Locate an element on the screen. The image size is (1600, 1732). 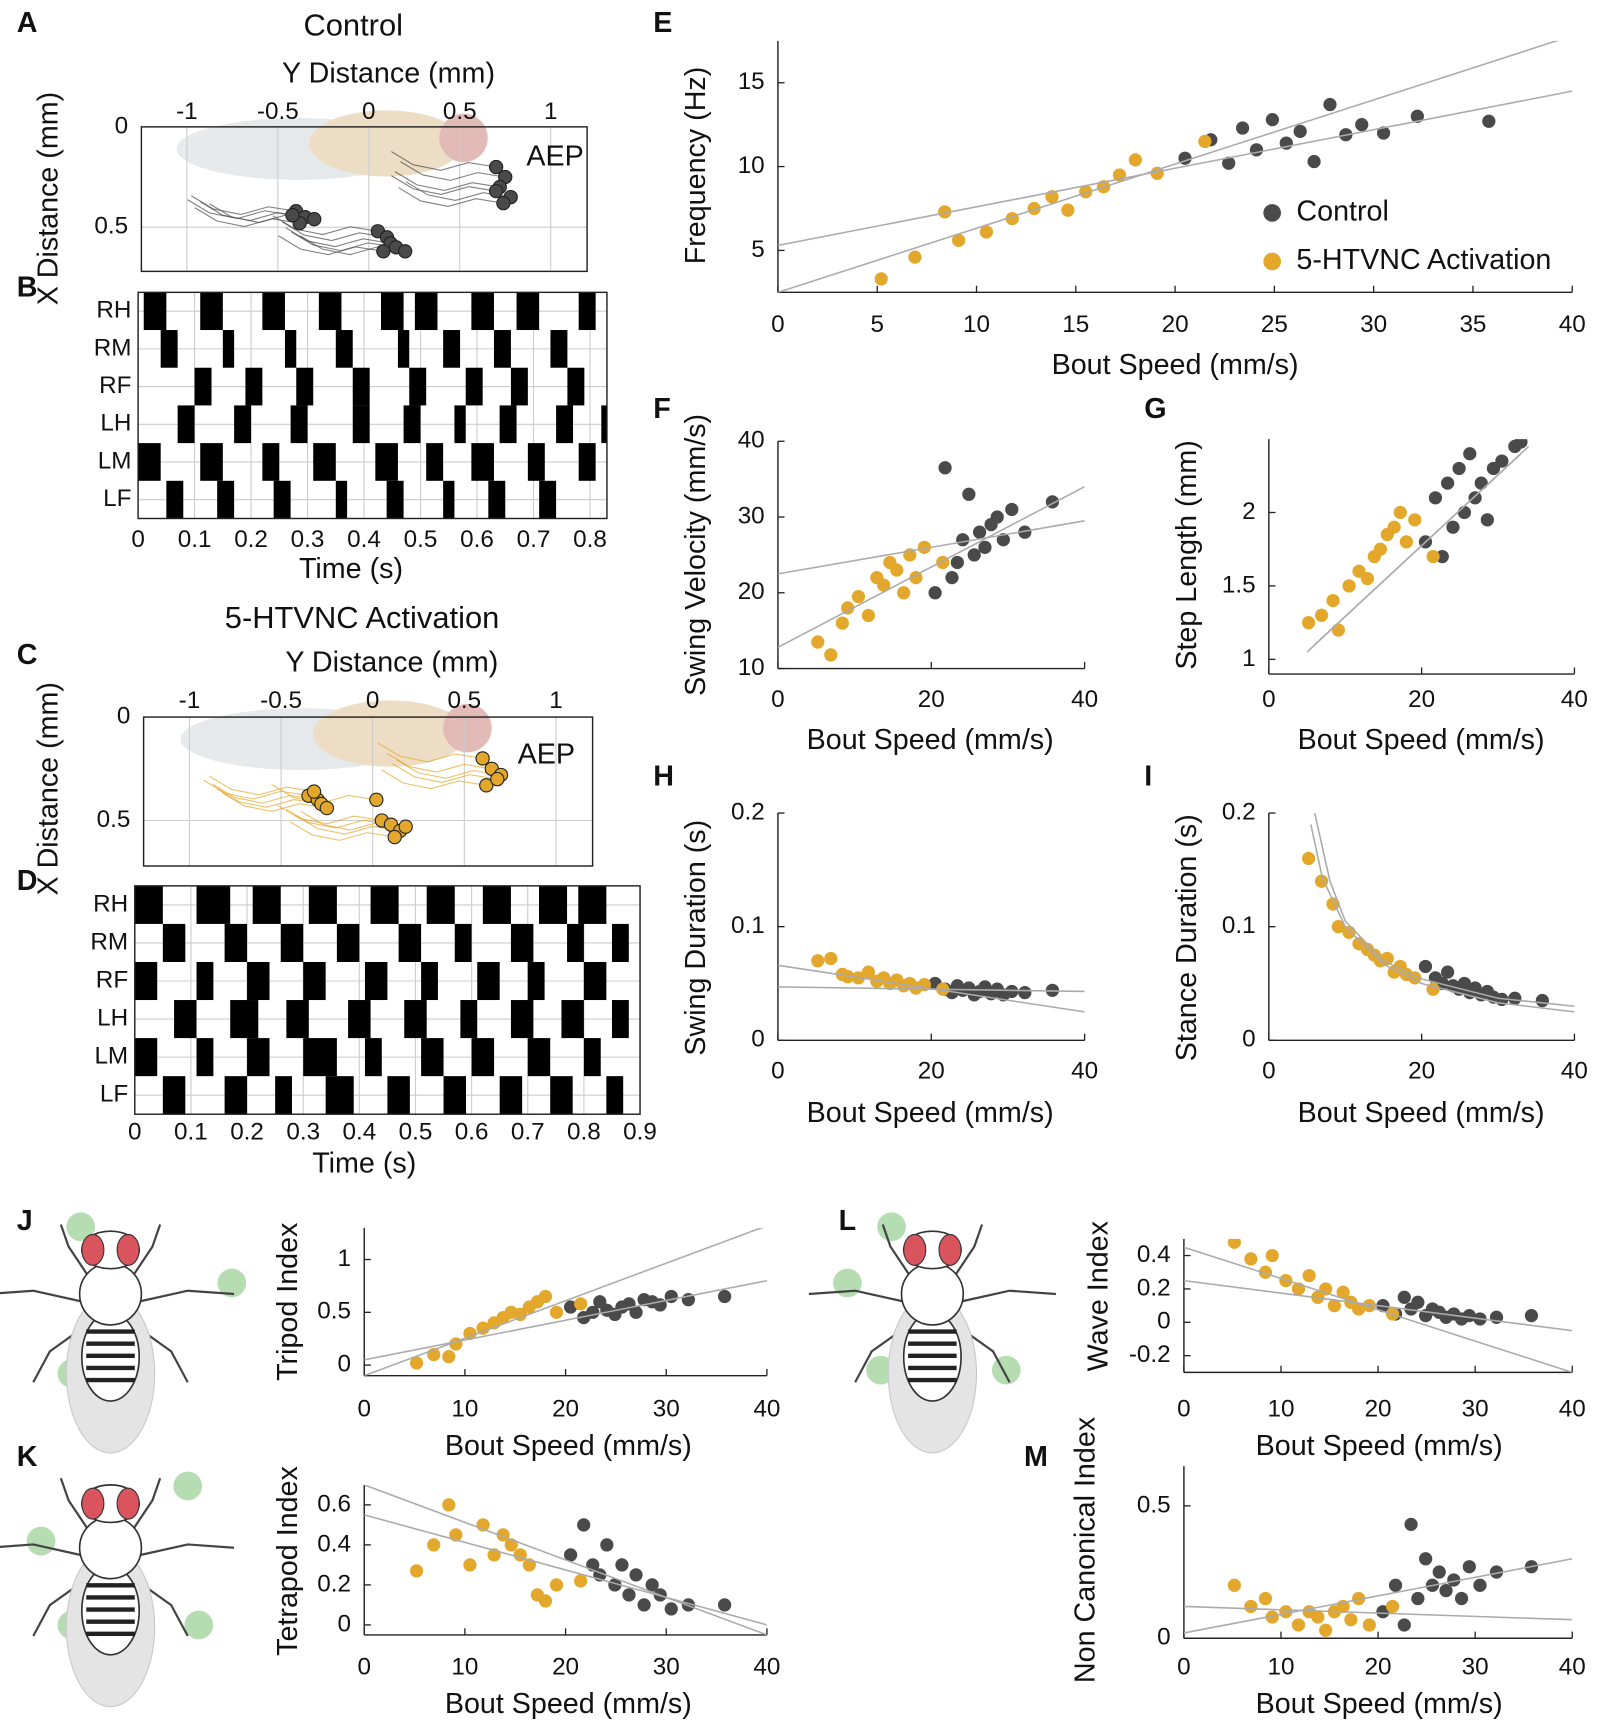
x-tick-label: 40 is located at coordinates (1572, 1666).